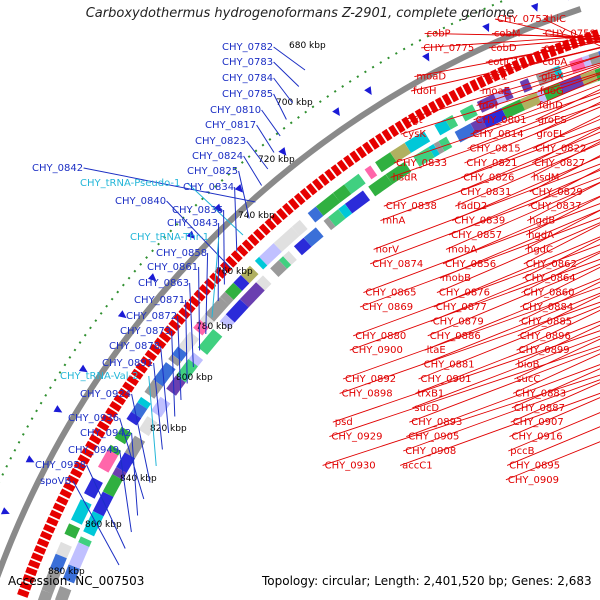 This screenshot has height=600, width=600. What do you see at coordinates (472, 206) in the screenshot?
I see `right-gene-label: fadD2` at bounding box center [472, 206].